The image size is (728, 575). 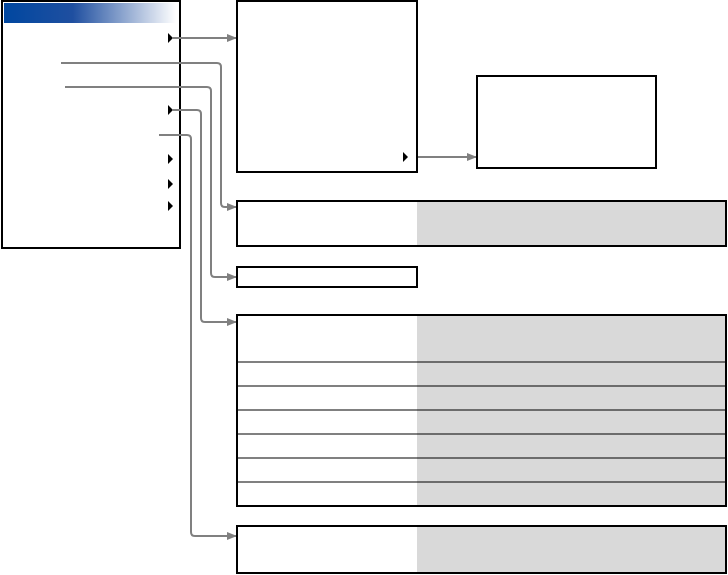 What do you see at coordinates (327, 277) in the screenshot?
I see `single-item-box` at bounding box center [327, 277].